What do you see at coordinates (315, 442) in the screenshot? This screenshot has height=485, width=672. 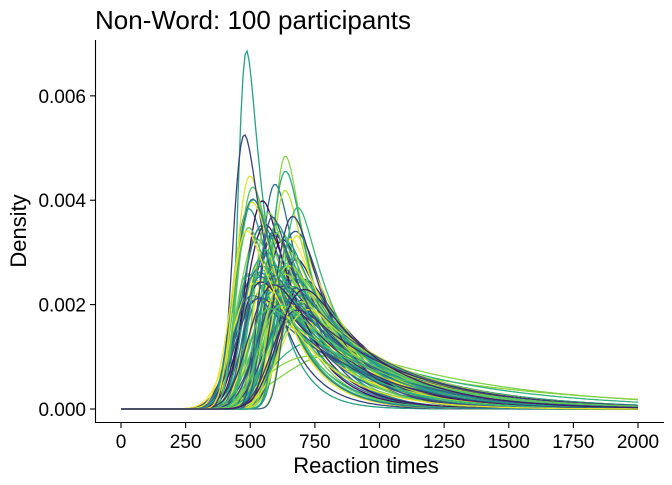 I see `x-tick-label: 750` at bounding box center [315, 442].